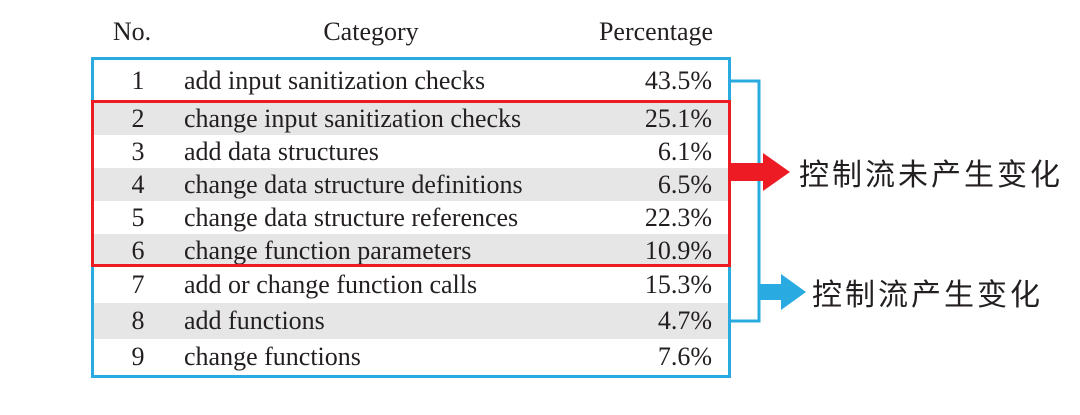 The width and height of the screenshot is (1080, 415). Describe the element at coordinates (782, 292) in the screenshot. I see `blue-arrow-icon` at that location.